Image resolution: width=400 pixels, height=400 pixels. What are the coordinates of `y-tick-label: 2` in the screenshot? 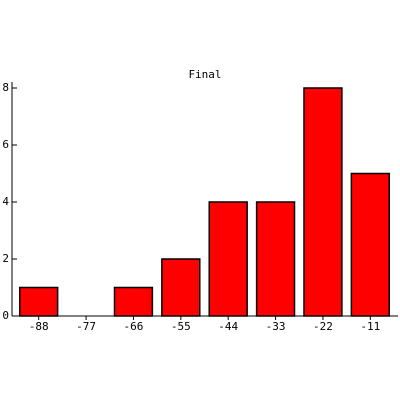 It's located at (5, 258).